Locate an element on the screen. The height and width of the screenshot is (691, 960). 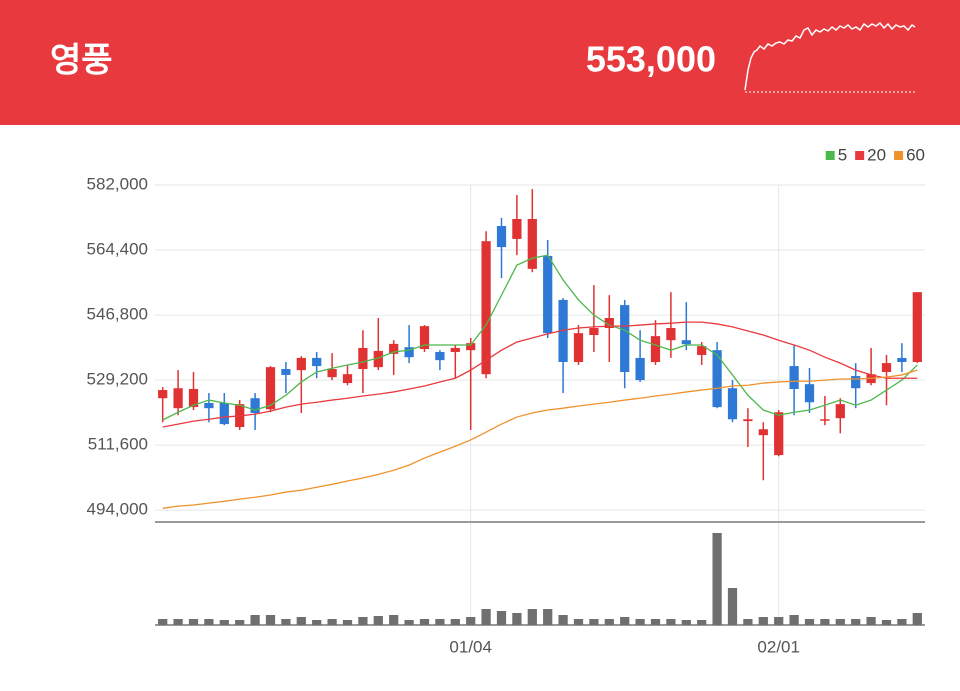
y-tick-label: 546,800 is located at coordinates (117, 314).